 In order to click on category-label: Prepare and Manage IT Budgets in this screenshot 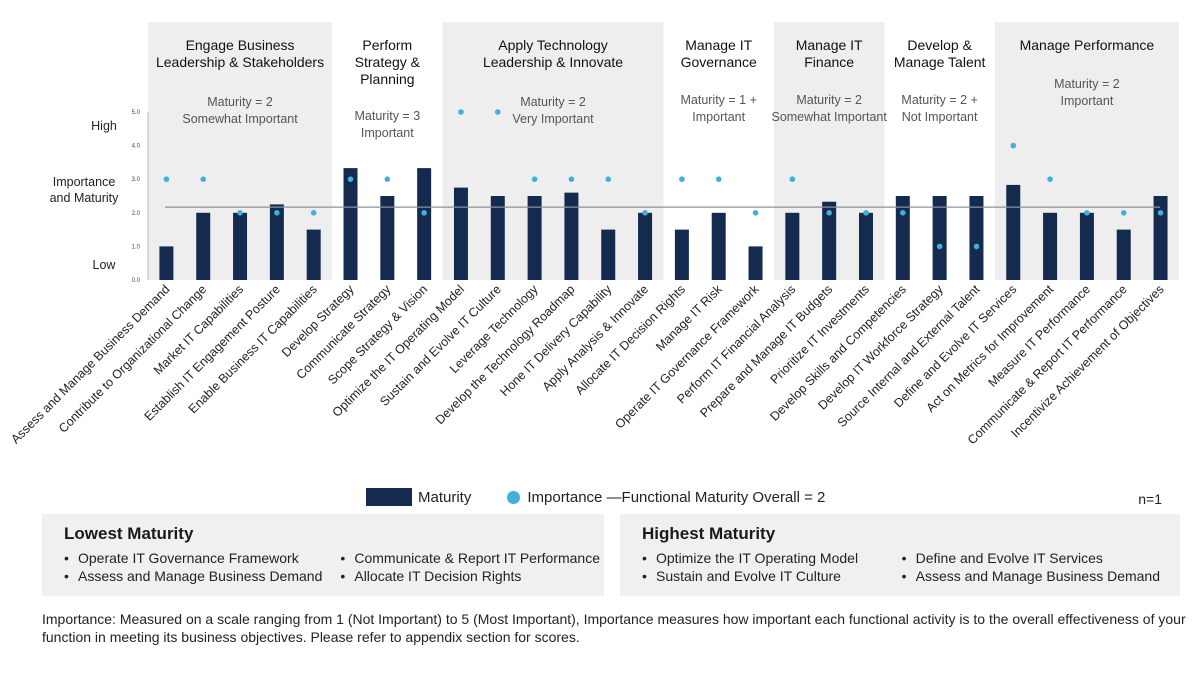, I will do `click(766, 351)`.